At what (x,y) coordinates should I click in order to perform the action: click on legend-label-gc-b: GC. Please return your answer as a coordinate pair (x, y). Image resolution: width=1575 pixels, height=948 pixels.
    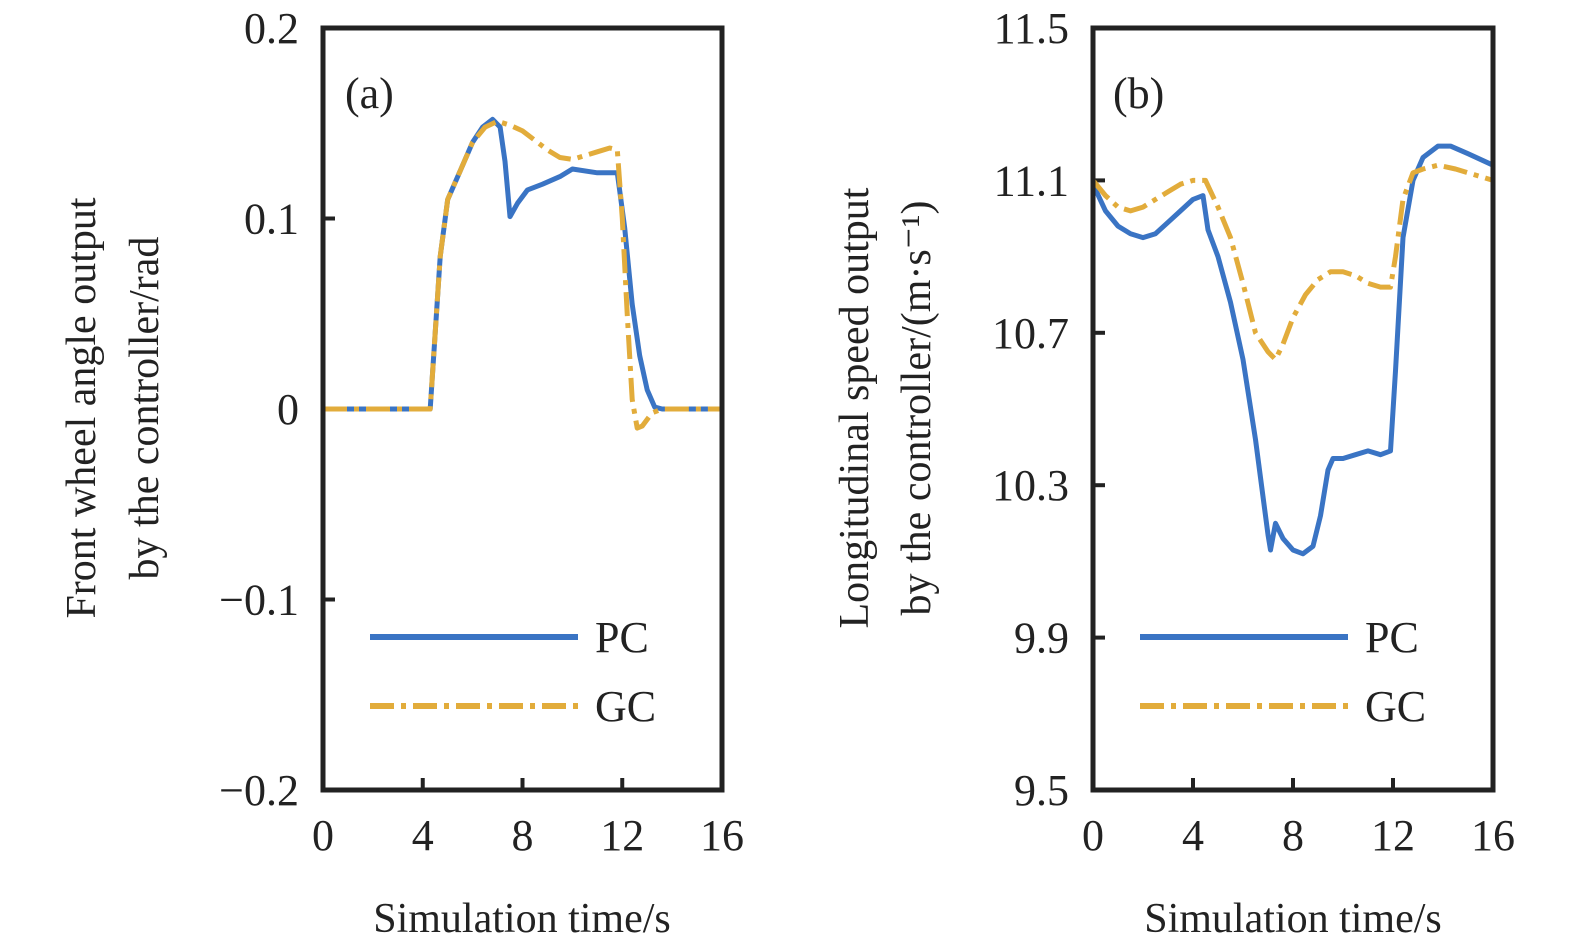
    Looking at the image, I should click on (1395, 706).